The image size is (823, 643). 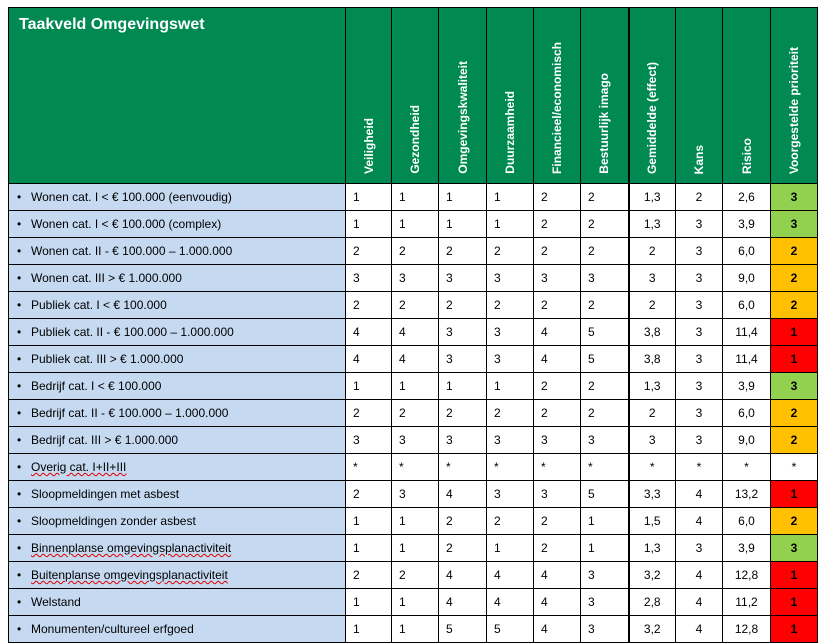 I want to click on column-header-label: Omgevingskwaliteit, so click(x=462, y=117).